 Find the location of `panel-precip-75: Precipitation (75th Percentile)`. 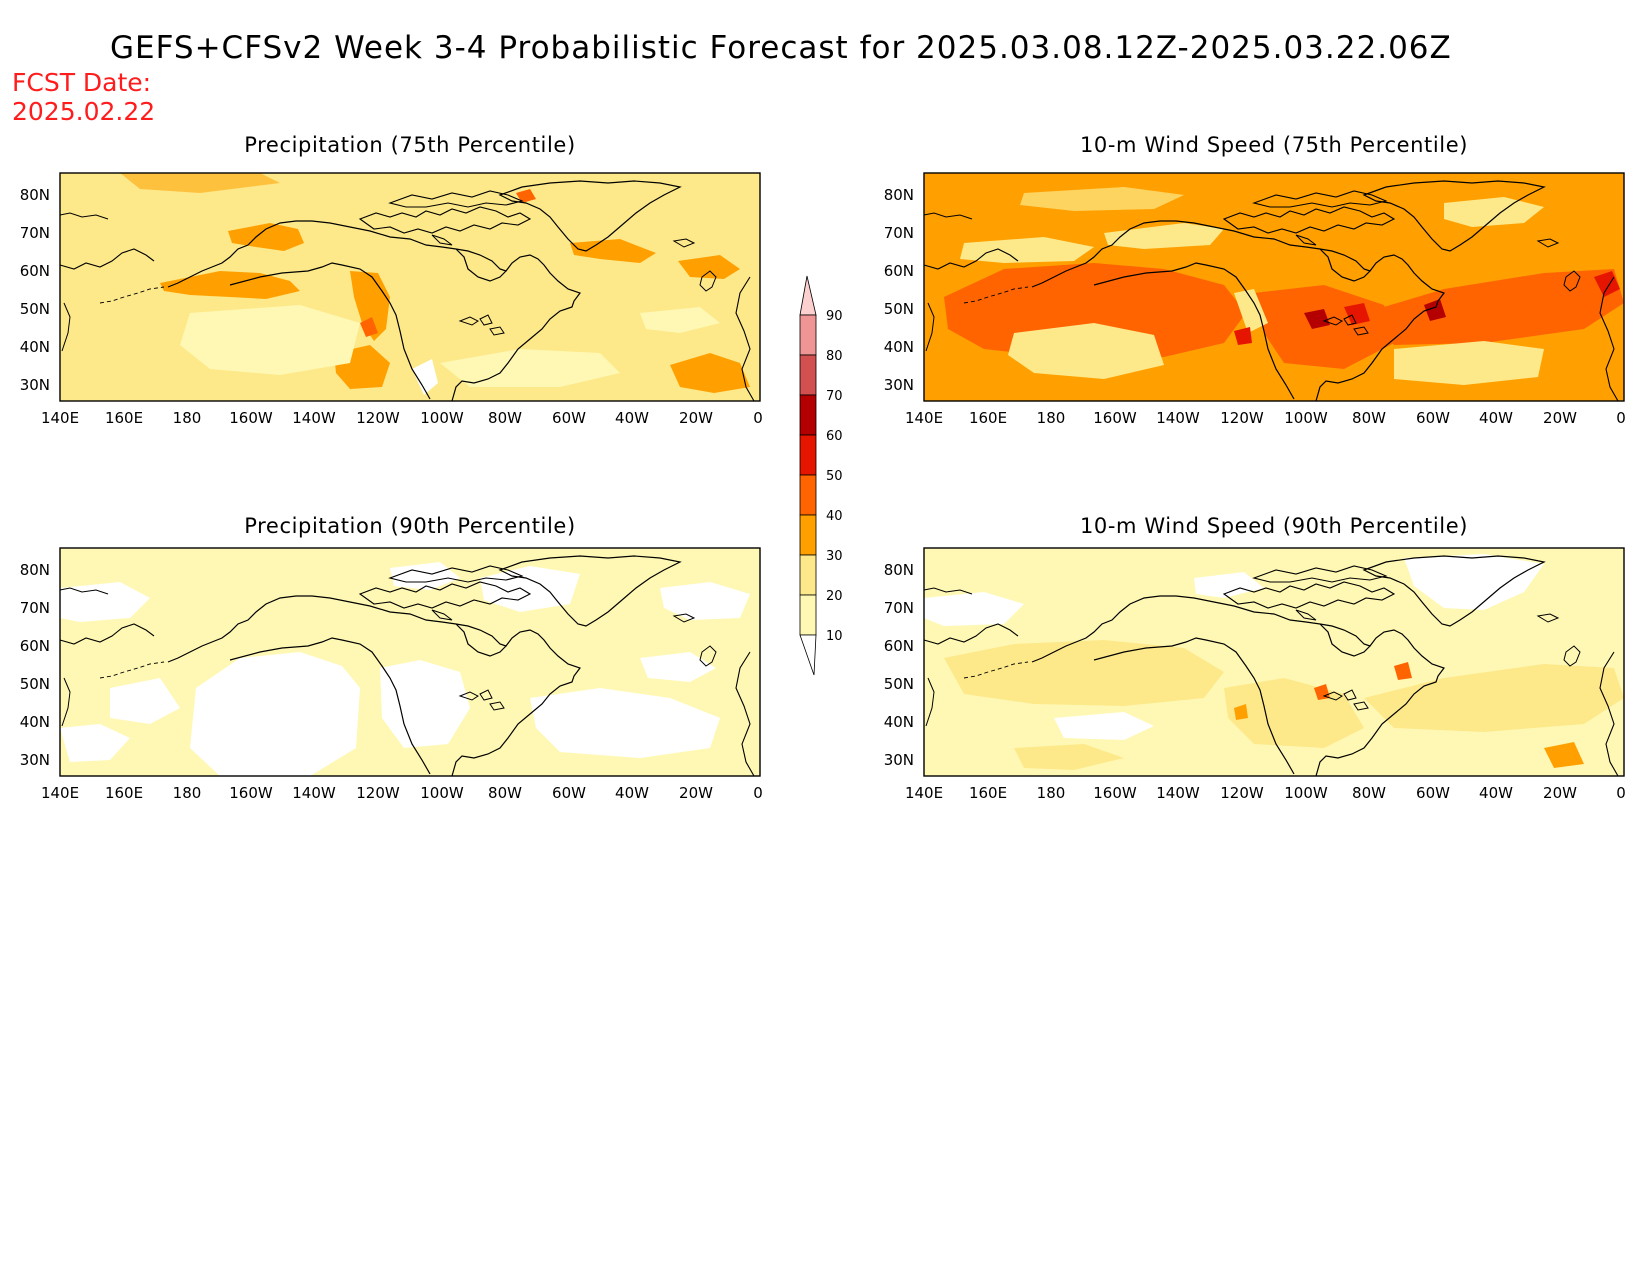

panel-precip-75: Precipitation (75th Percentile) is located at coordinates (391, 280).